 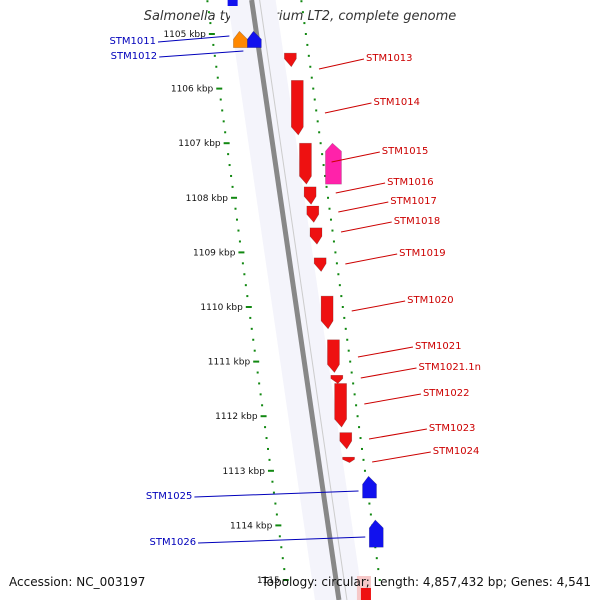 What do you see at coordinates (422, 253) in the screenshot?
I see `gene-label: STM1019` at bounding box center [422, 253].